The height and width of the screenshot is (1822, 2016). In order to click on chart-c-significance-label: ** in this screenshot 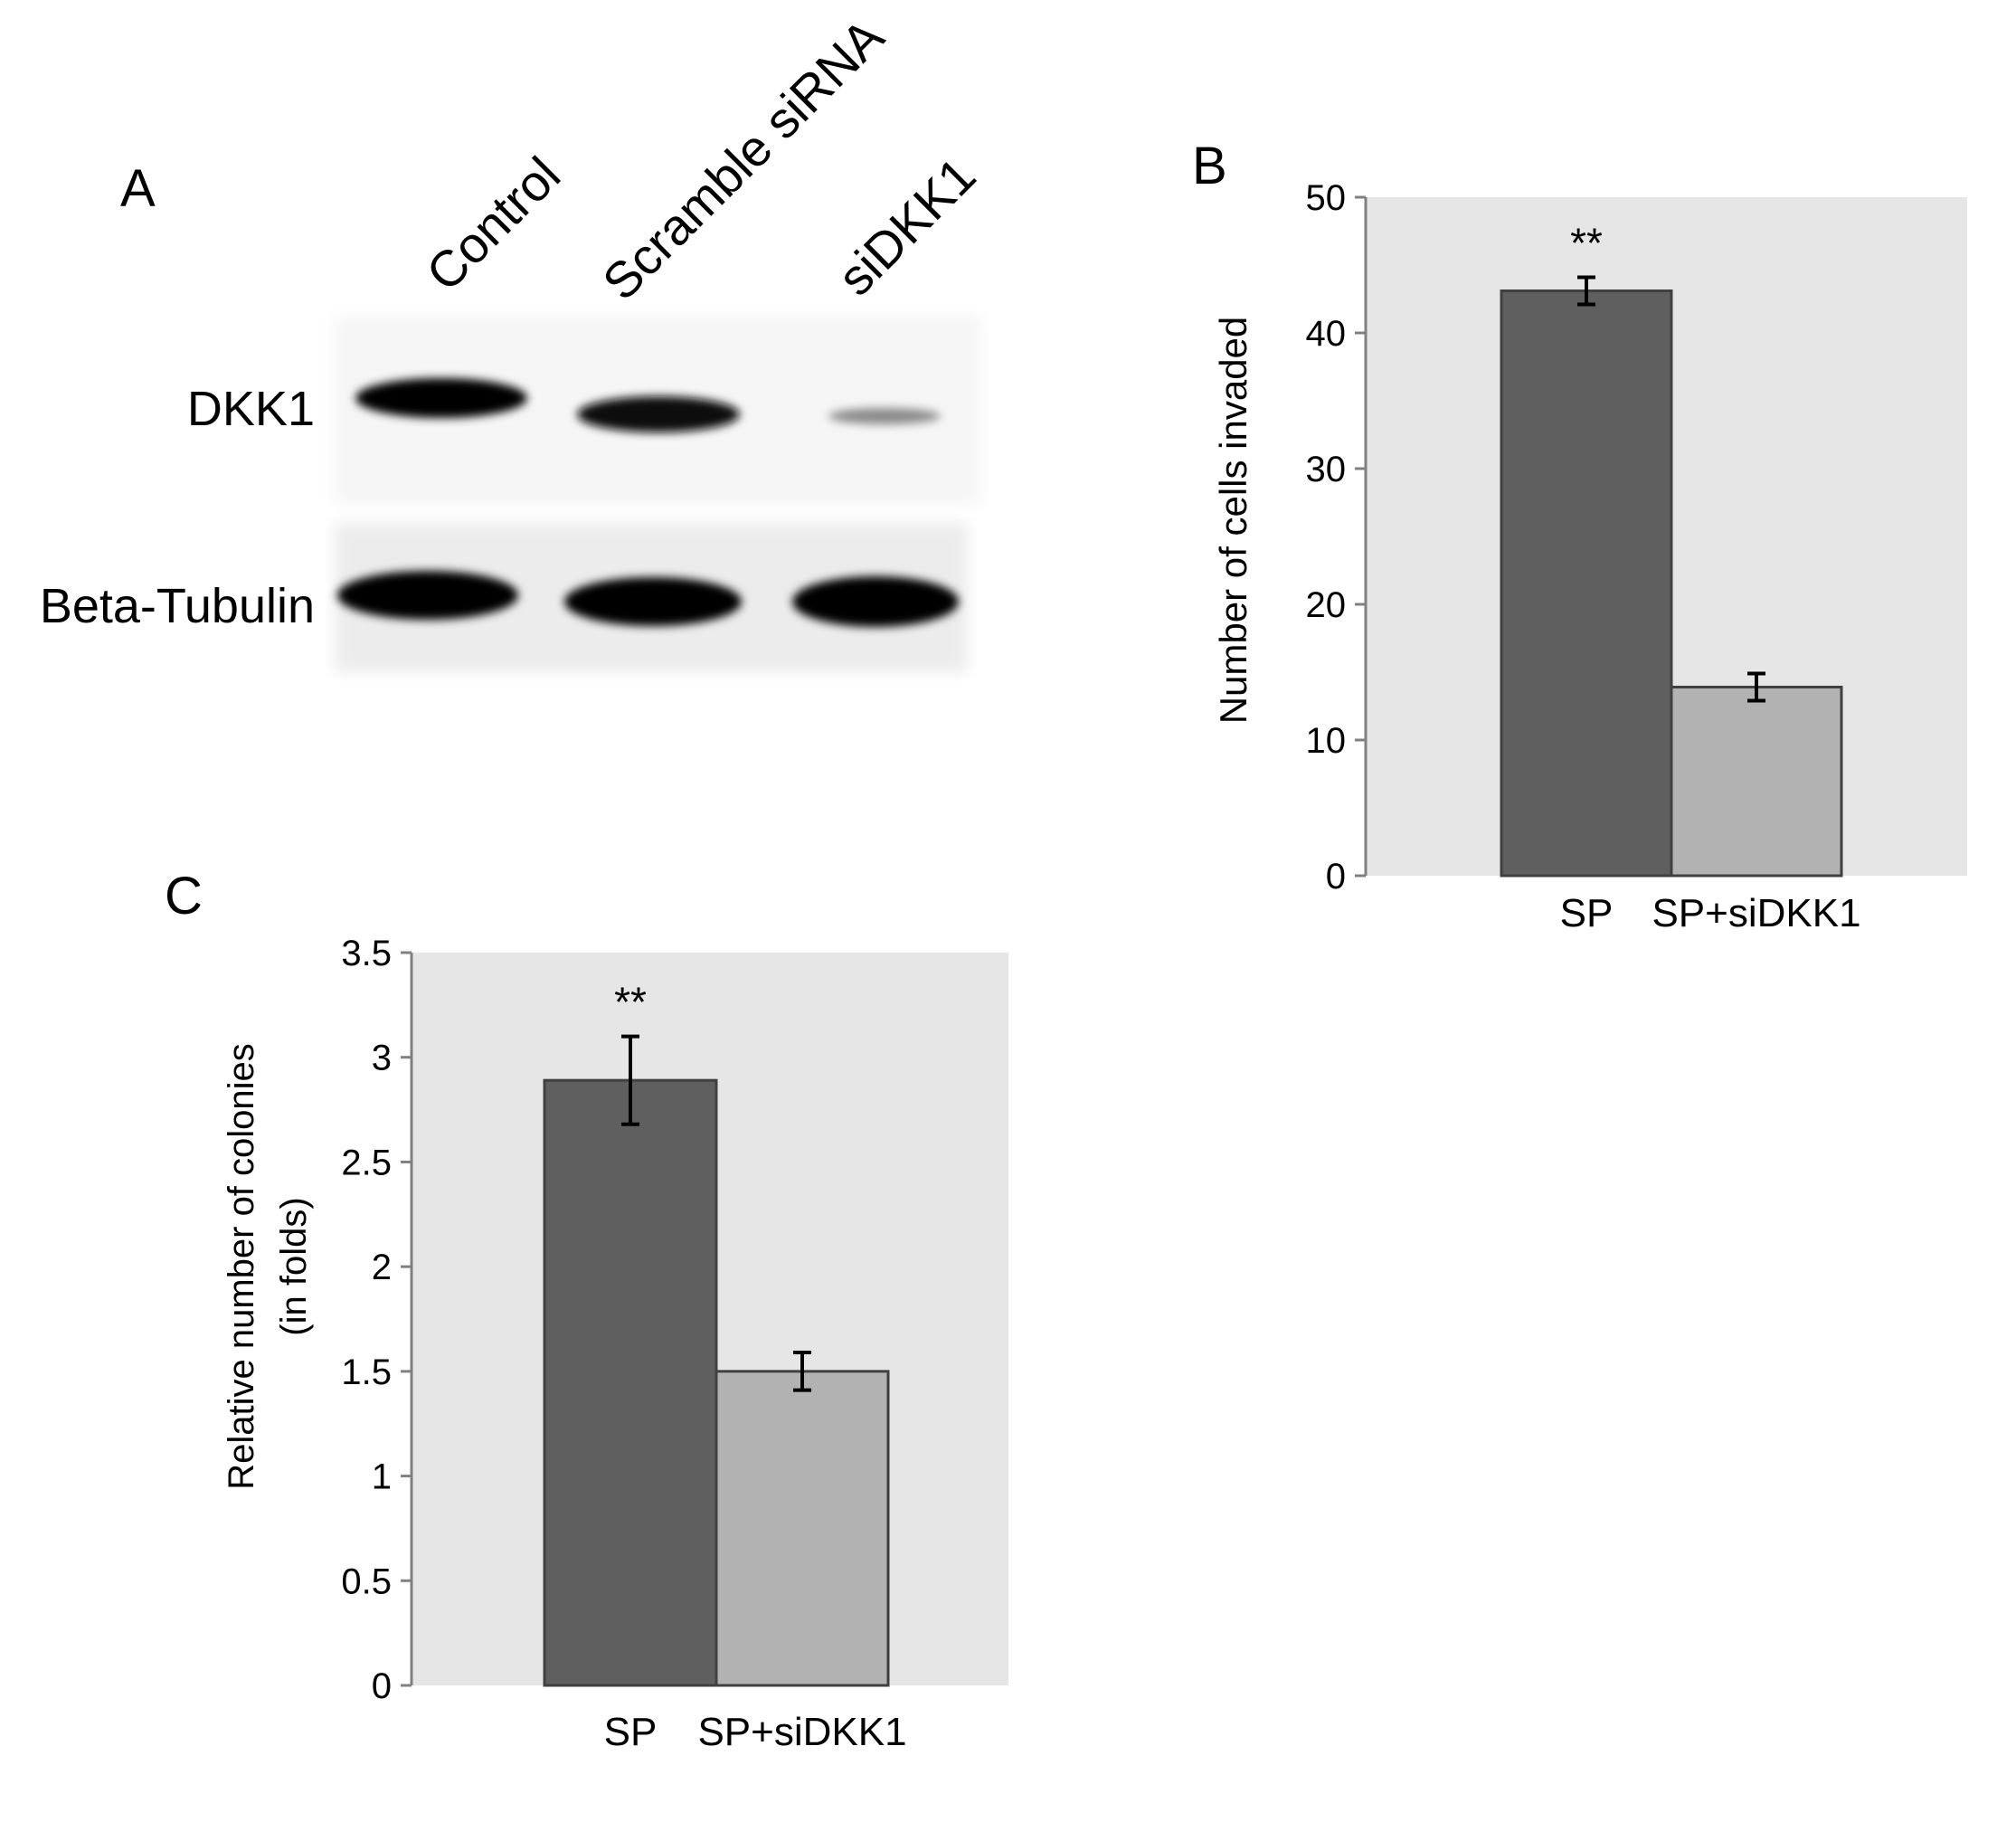, I will do `click(630, 1002)`.